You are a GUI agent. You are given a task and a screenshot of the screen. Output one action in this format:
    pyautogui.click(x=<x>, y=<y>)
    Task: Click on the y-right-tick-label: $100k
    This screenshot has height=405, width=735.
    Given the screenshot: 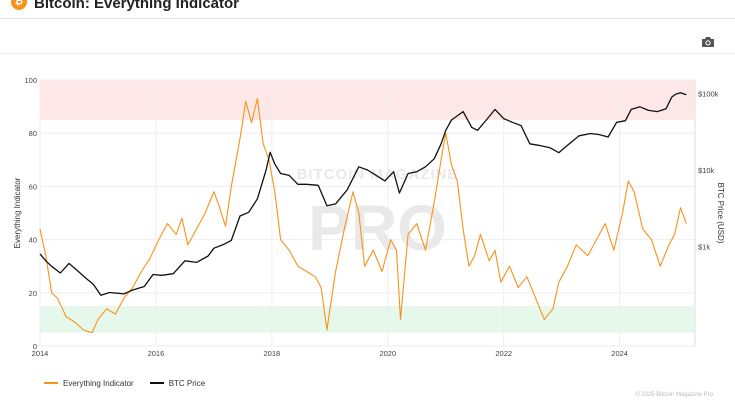 What is the action you would take?
    pyautogui.click(x=708, y=93)
    